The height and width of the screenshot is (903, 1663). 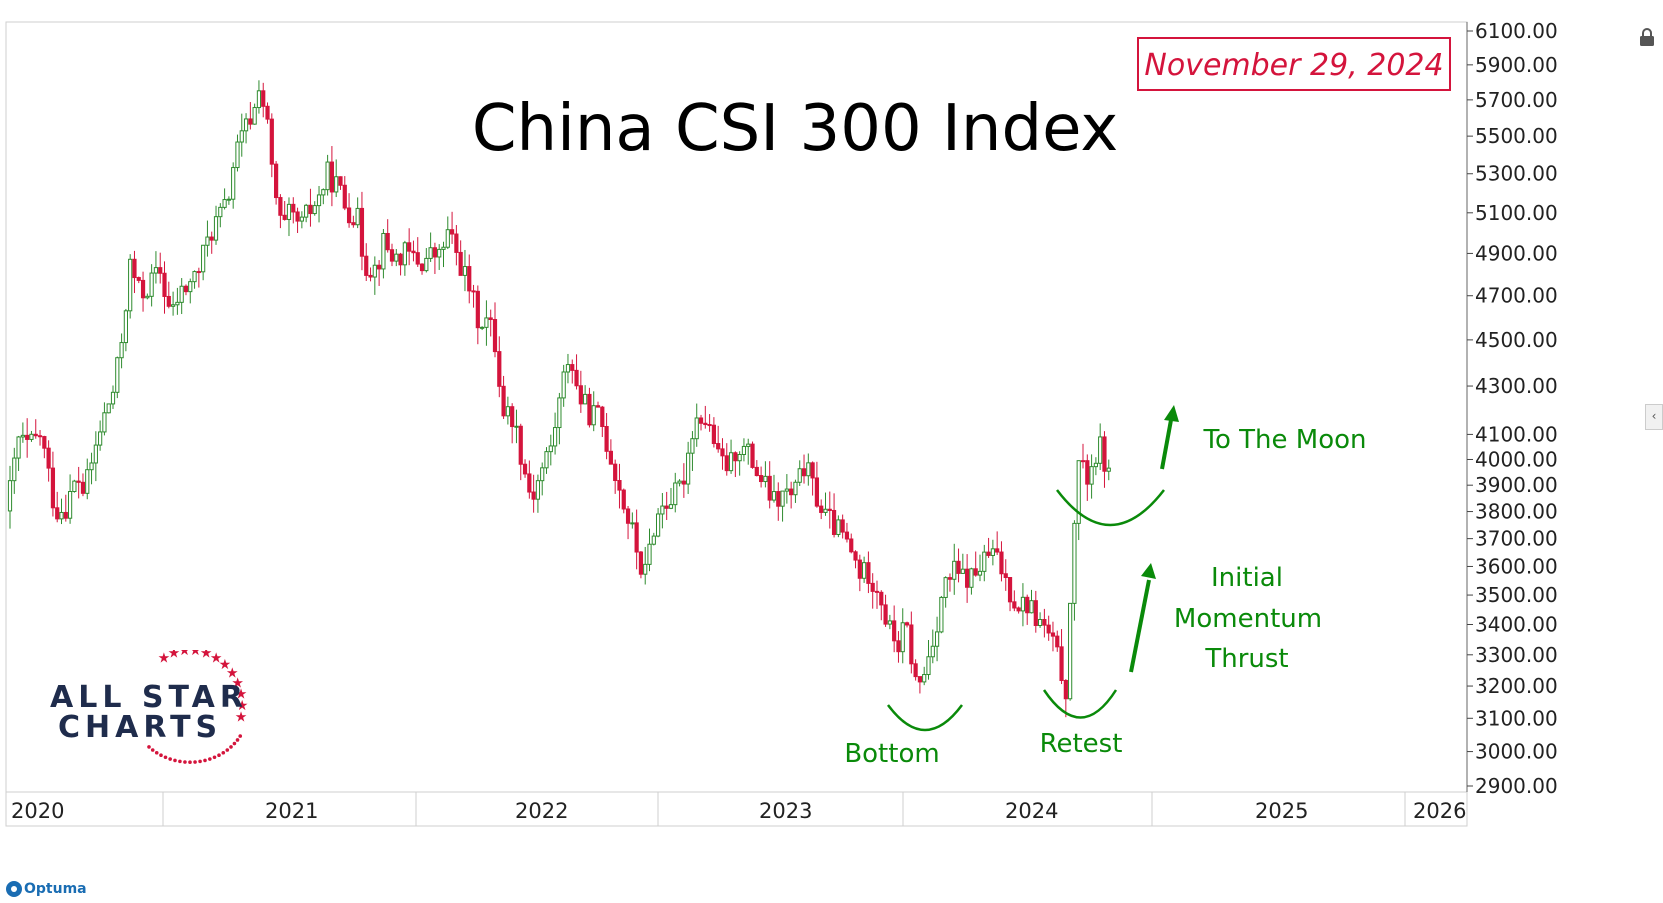 I want to click on lock-icon, so click(x=1647, y=37).